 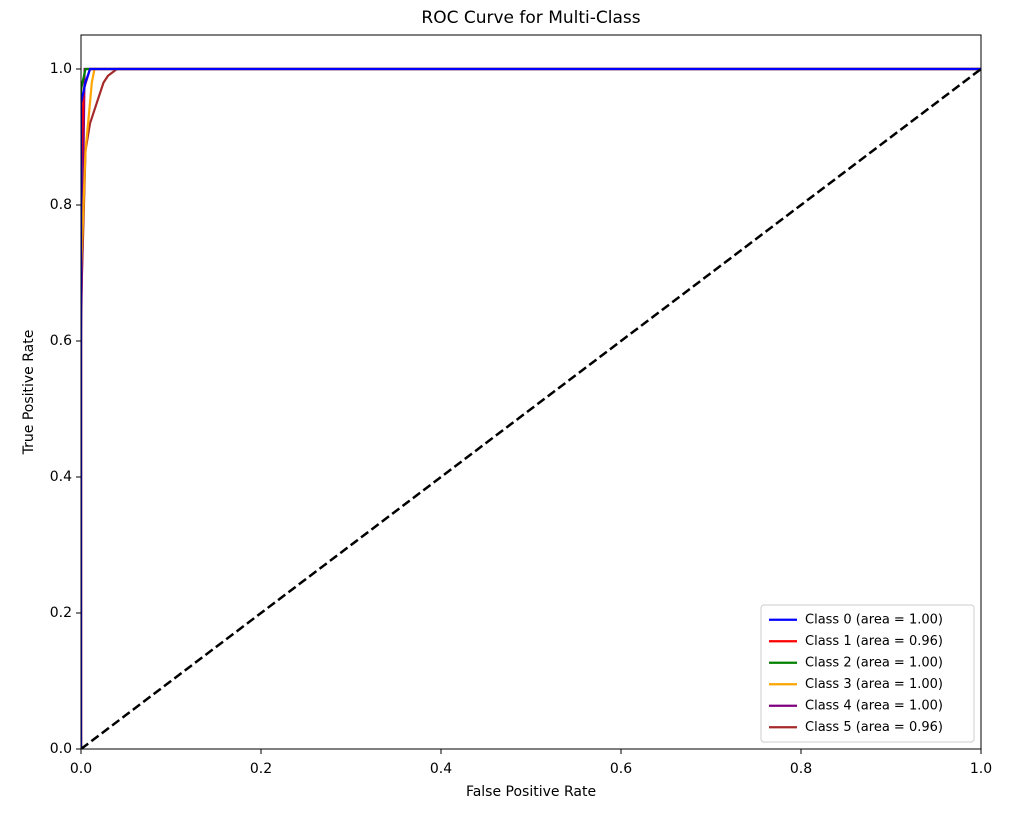 What do you see at coordinates (530, 18) in the screenshot?
I see `chart-title: ROC Curve for Multi-Class` at bounding box center [530, 18].